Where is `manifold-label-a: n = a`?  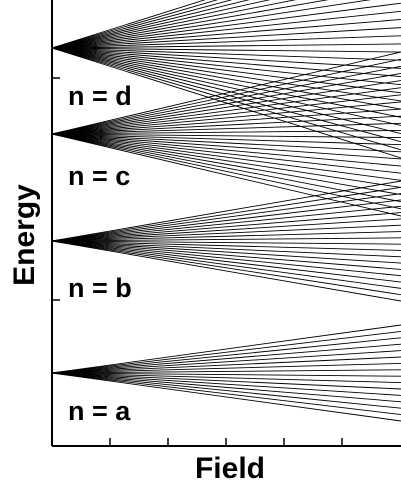 manifold-label-a: n = a is located at coordinates (99, 411).